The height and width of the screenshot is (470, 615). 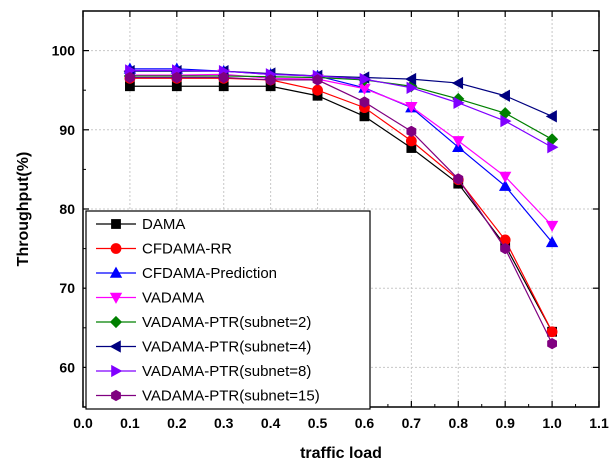 I want to click on x-tick-label: 0.0, so click(x=83, y=423).